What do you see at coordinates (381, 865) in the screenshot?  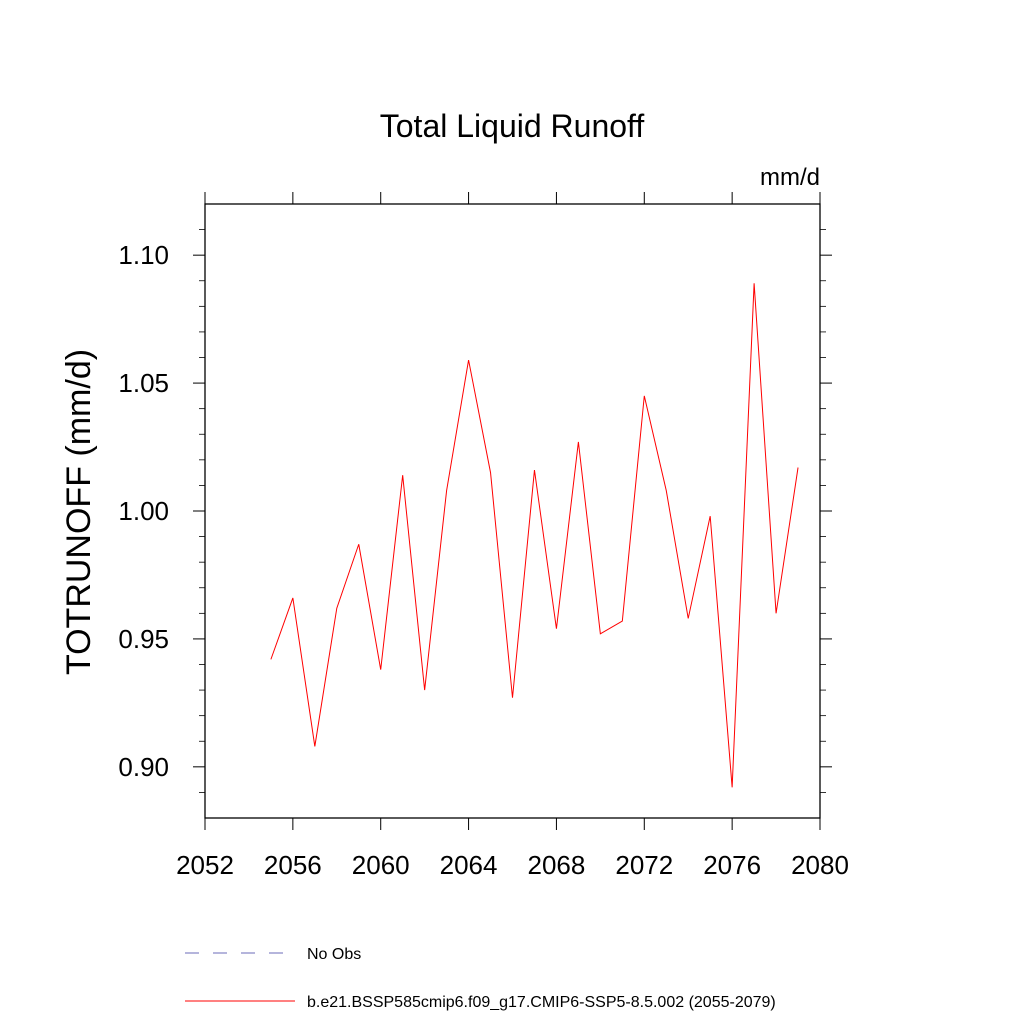 I see `x-tick-label: 2060` at bounding box center [381, 865].